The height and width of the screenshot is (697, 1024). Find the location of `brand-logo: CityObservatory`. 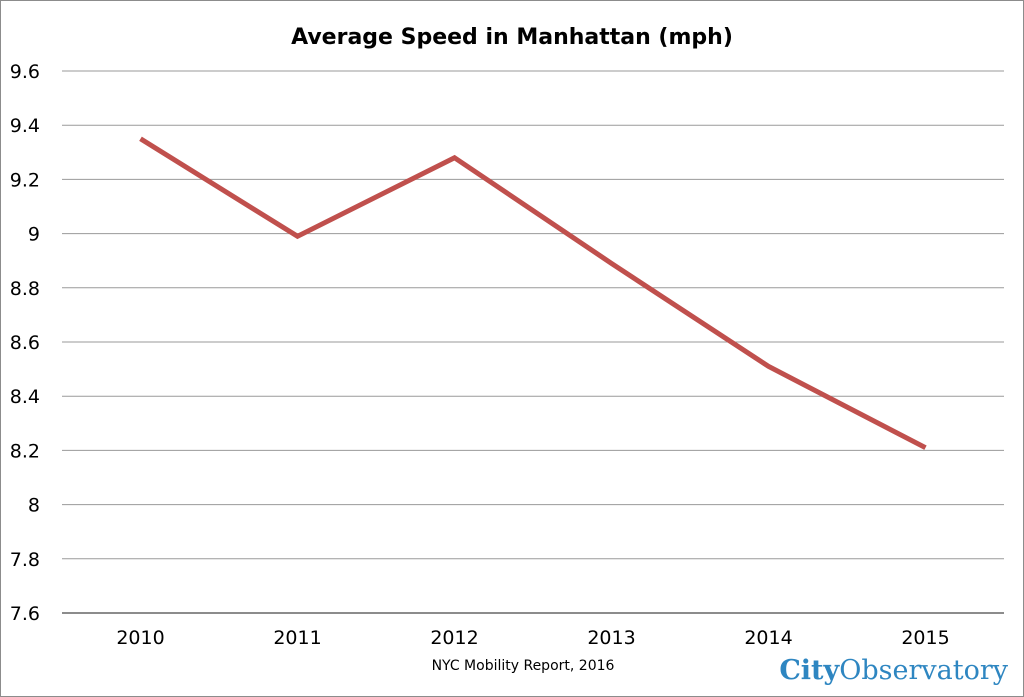

brand-logo: CityObservatory is located at coordinates (893, 670).